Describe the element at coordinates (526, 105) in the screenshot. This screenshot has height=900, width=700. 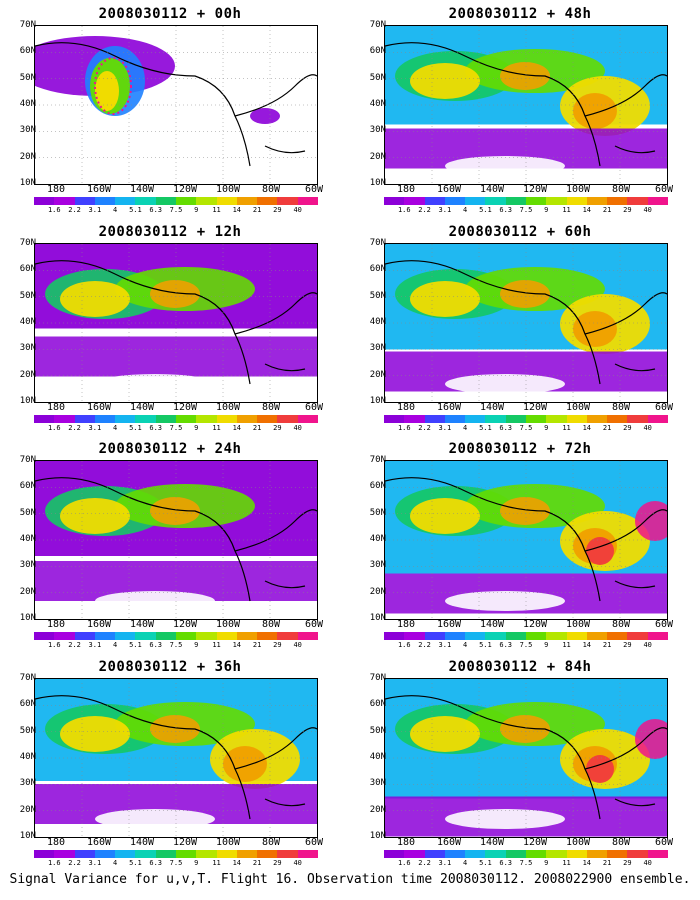
I see `field-shading` at that location.